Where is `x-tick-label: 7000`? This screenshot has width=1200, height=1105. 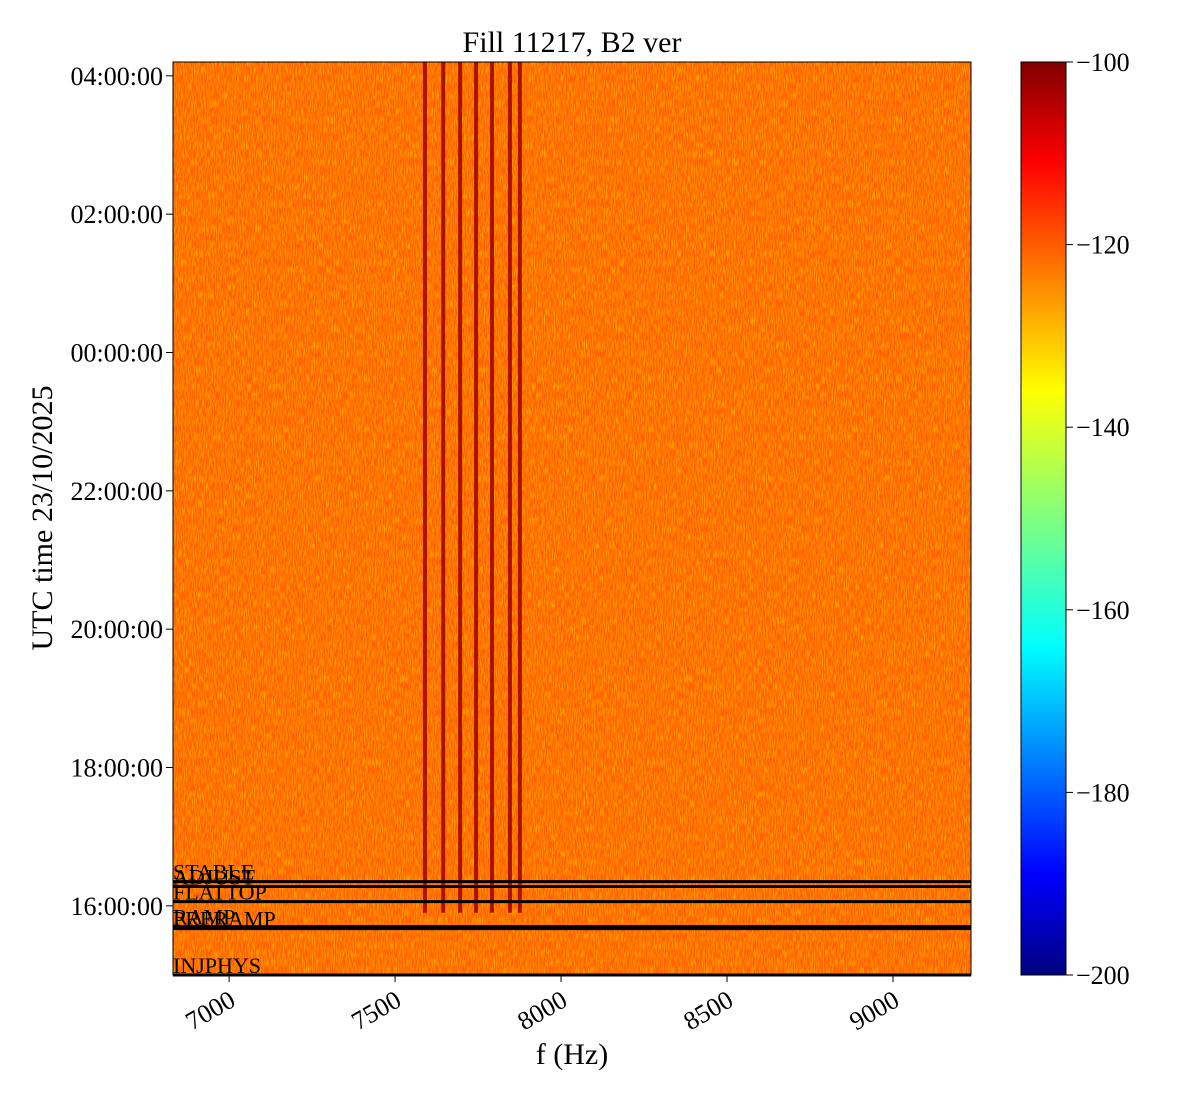
x-tick-label: 7000 is located at coordinates (211, 1010).